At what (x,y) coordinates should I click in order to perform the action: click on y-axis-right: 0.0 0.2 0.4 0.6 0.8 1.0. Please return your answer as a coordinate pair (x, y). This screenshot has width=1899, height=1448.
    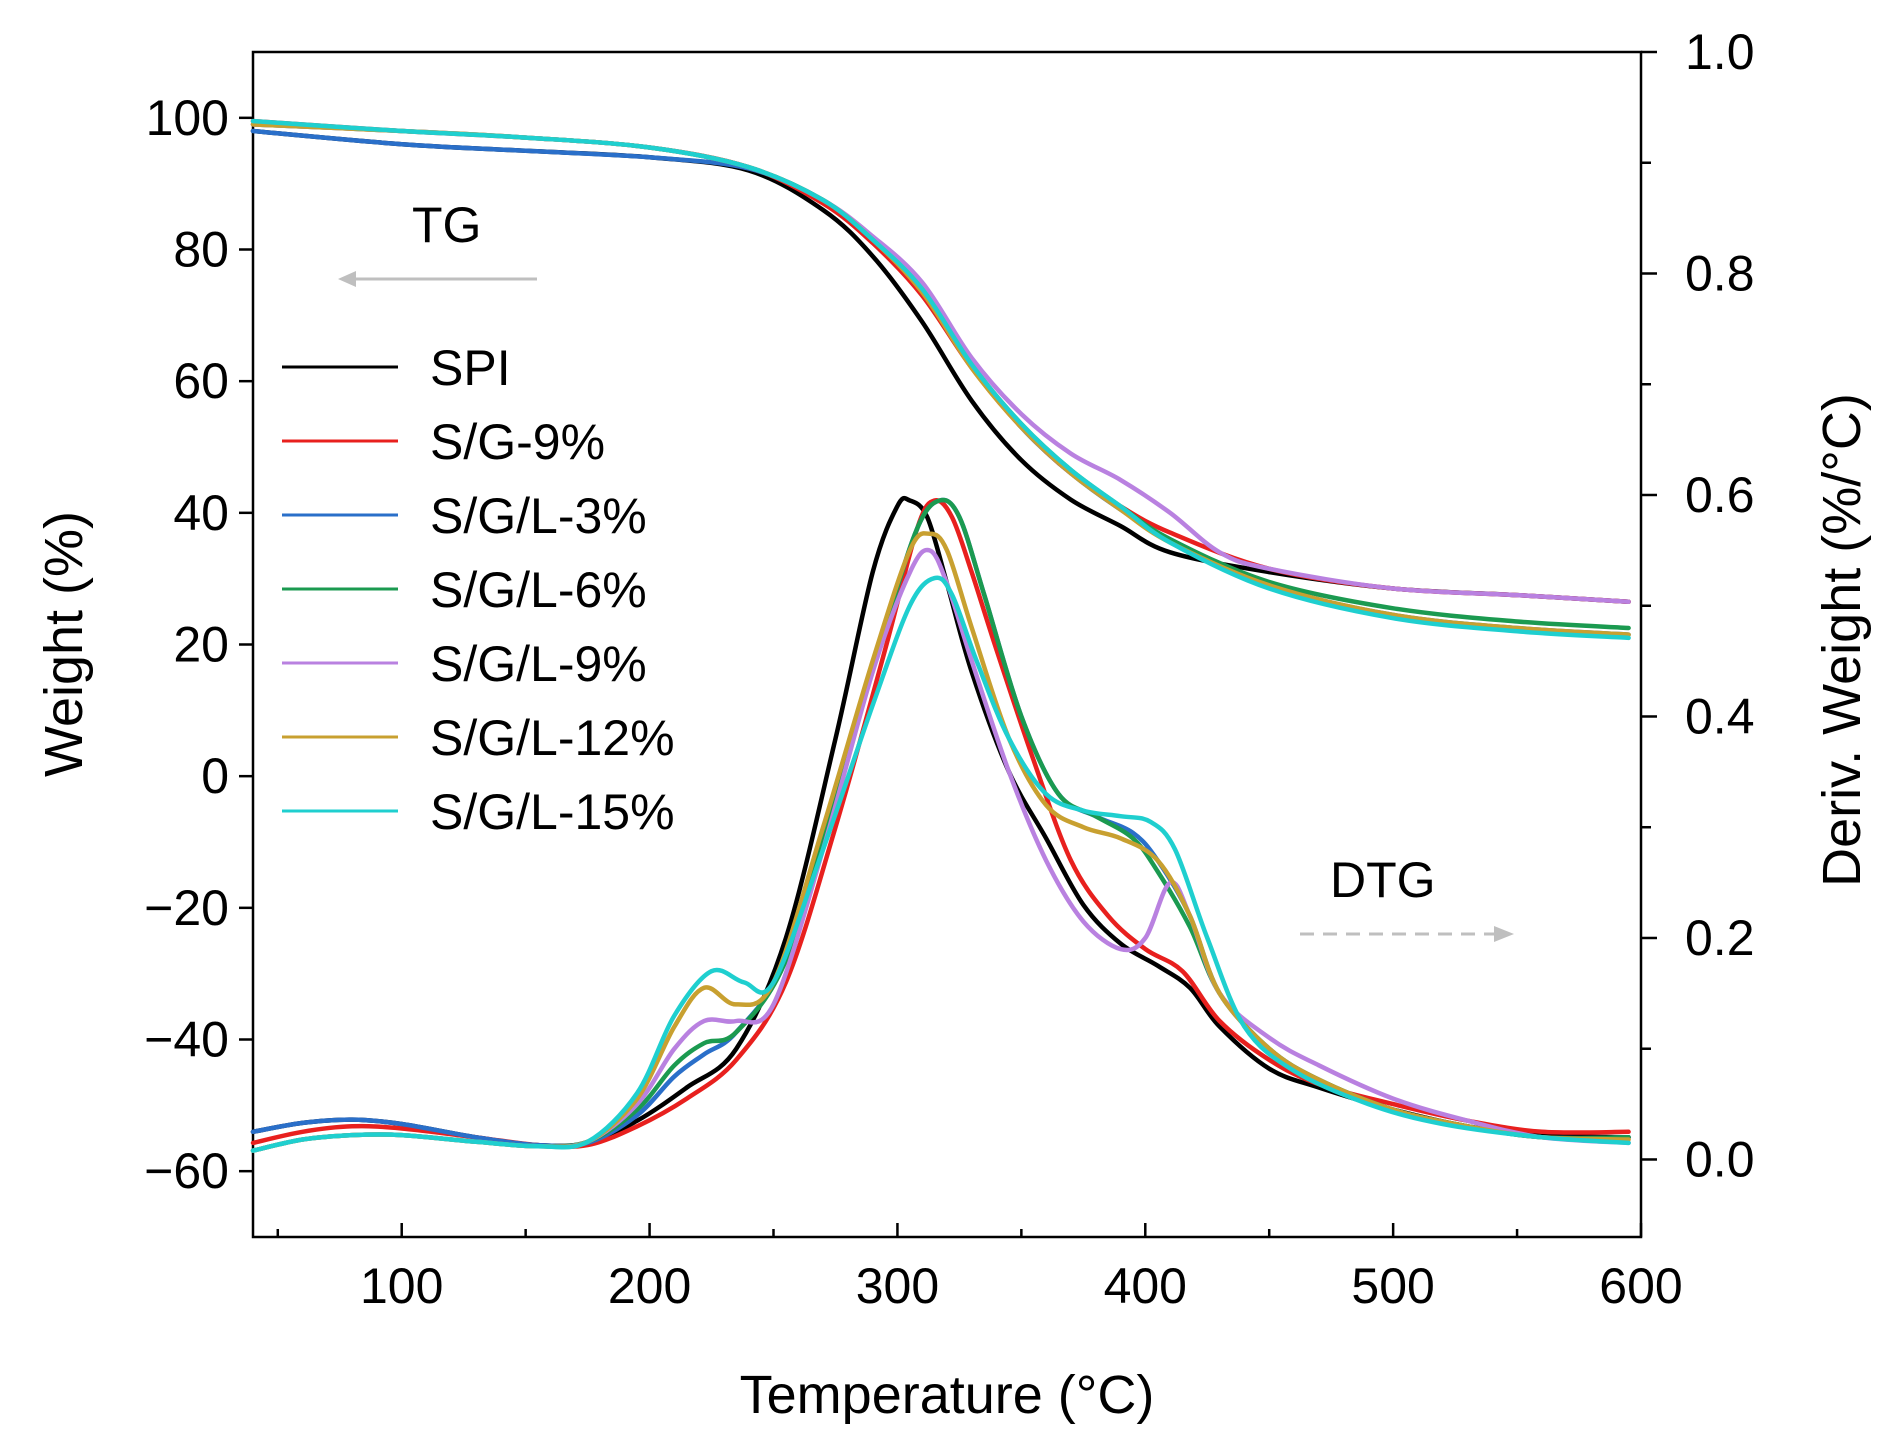
    Looking at the image, I should click on (1698, 605).